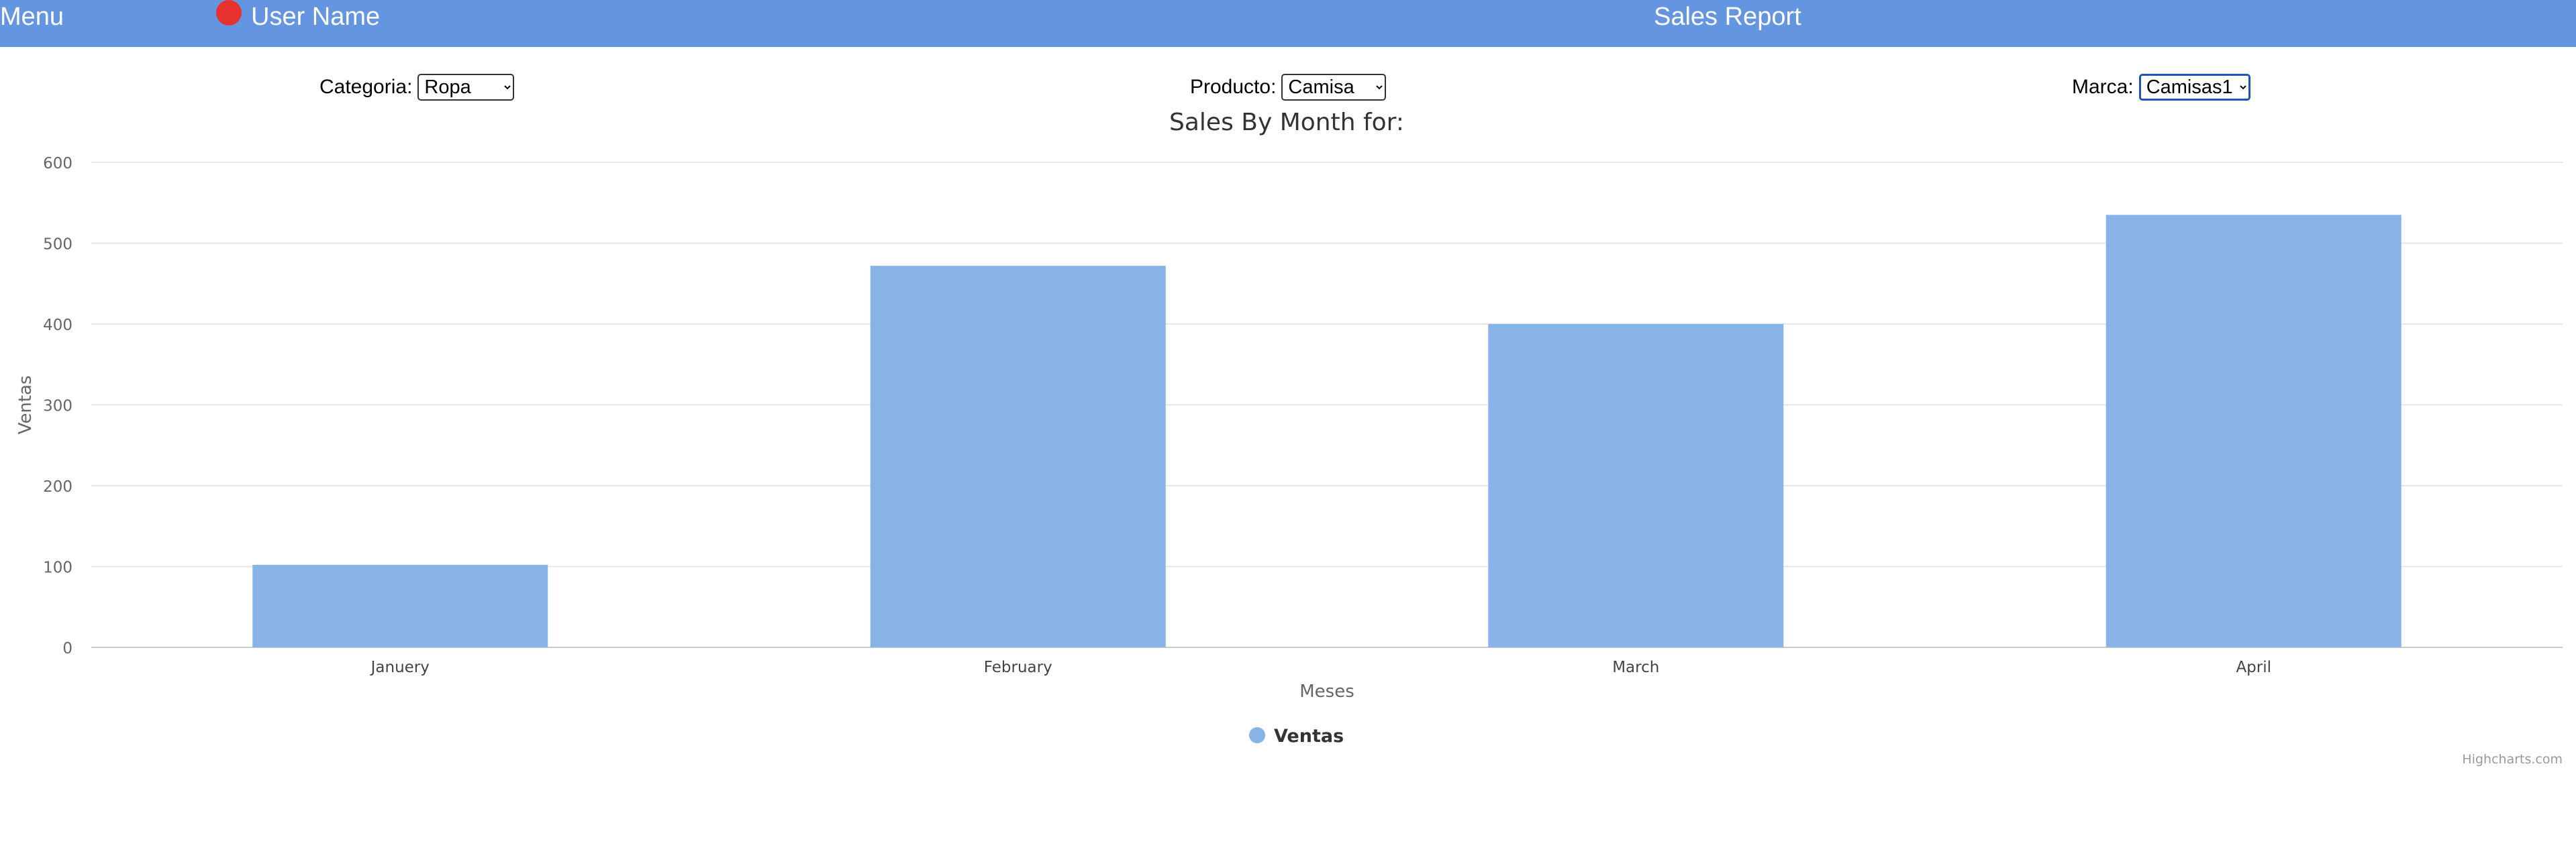  Describe the element at coordinates (67, 648) in the screenshot. I see `y-tick-label: 0` at that location.